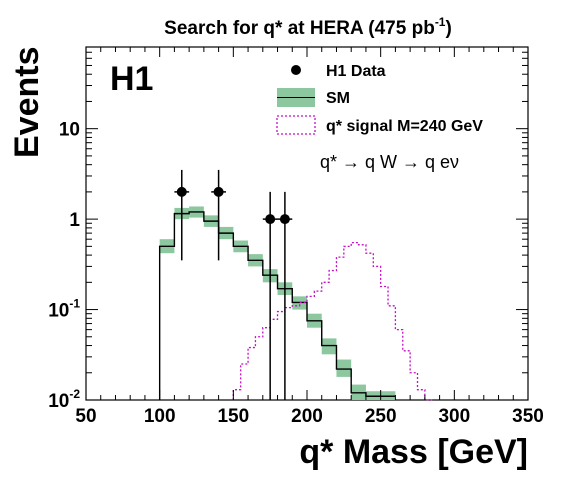 The image size is (567, 477). What do you see at coordinates (356, 71) in the screenshot?
I see `legend-data-label: H1 Data` at bounding box center [356, 71].